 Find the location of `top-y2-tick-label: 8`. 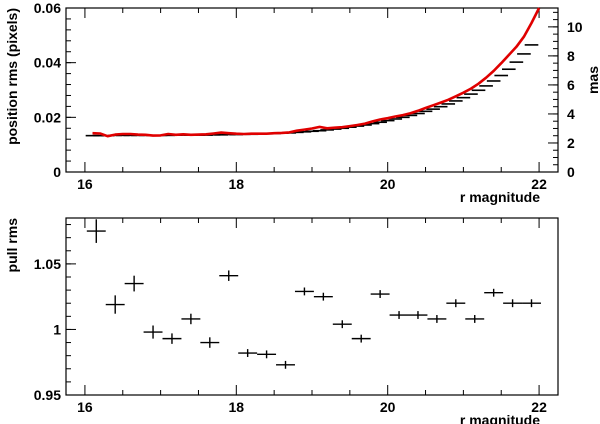

top-y2-tick-label: 8 is located at coordinates (571, 56).